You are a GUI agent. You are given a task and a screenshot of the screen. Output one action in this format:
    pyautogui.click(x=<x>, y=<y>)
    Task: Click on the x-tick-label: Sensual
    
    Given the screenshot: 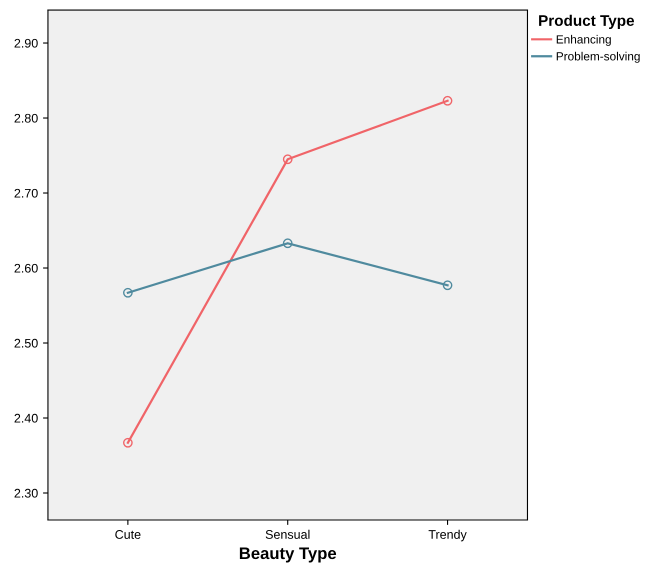 What is the action you would take?
    pyautogui.click(x=288, y=534)
    